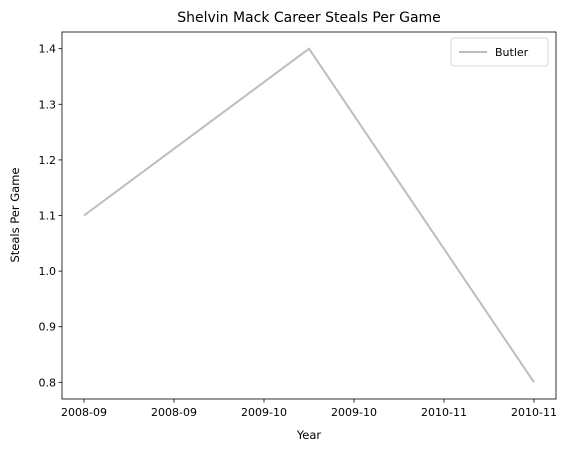 This screenshot has height=453, width=573. What do you see at coordinates (48, 216) in the screenshot?
I see `y-tick-label: 1.1` at bounding box center [48, 216].